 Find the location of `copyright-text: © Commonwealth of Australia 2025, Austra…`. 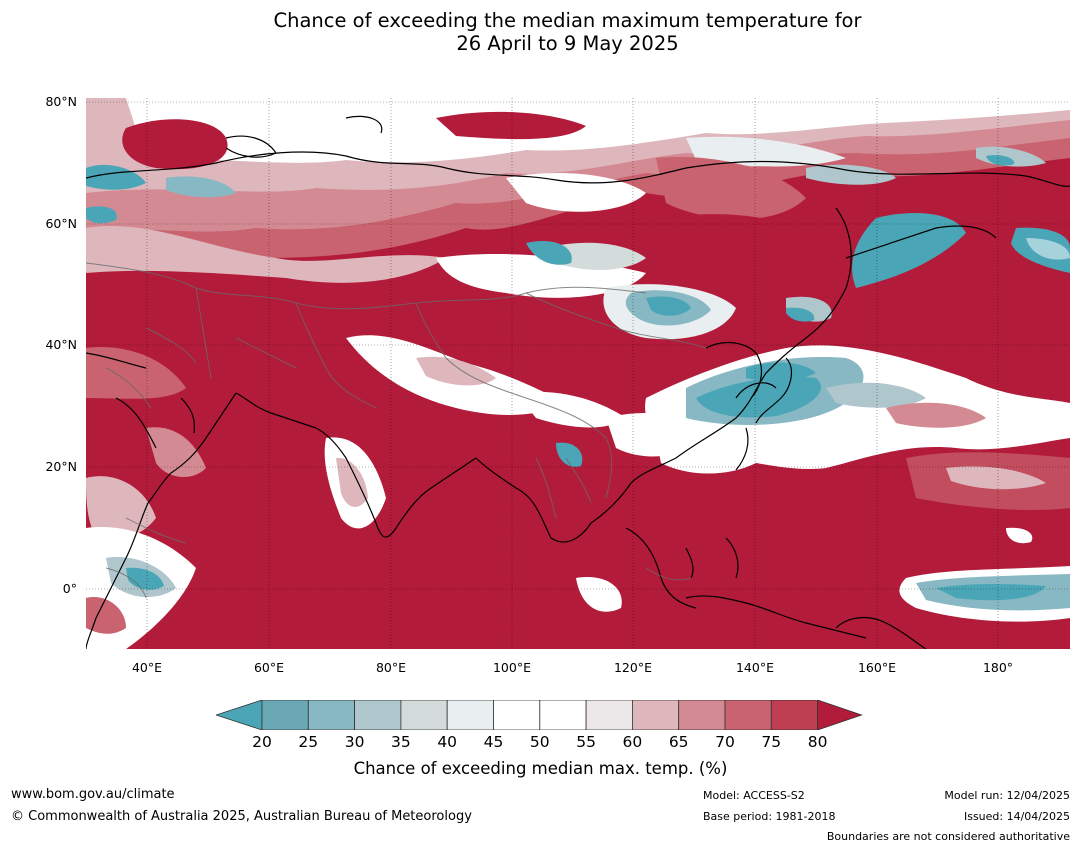

copyright-text: © Commonwealth of Australia 2025, Austra… is located at coordinates (241, 816).